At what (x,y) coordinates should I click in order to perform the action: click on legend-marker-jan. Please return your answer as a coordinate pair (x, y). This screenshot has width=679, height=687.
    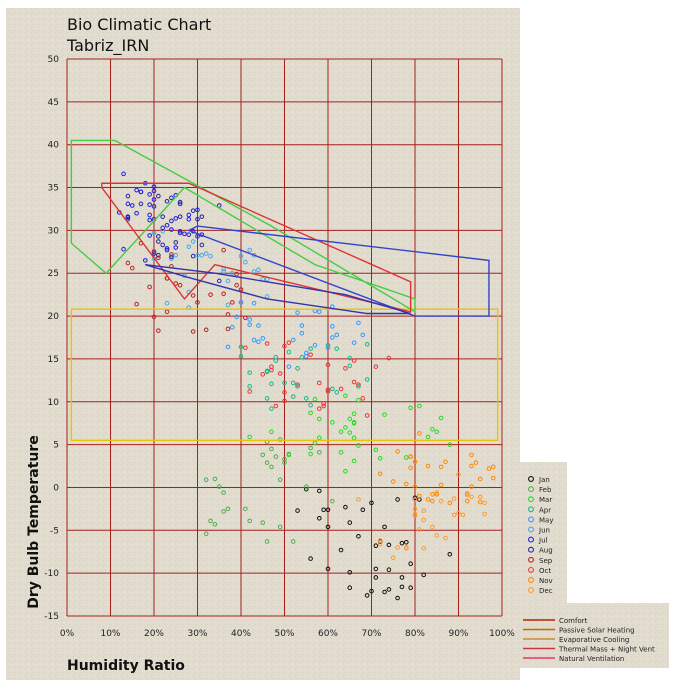
    Looking at the image, I should click on (531, 479).